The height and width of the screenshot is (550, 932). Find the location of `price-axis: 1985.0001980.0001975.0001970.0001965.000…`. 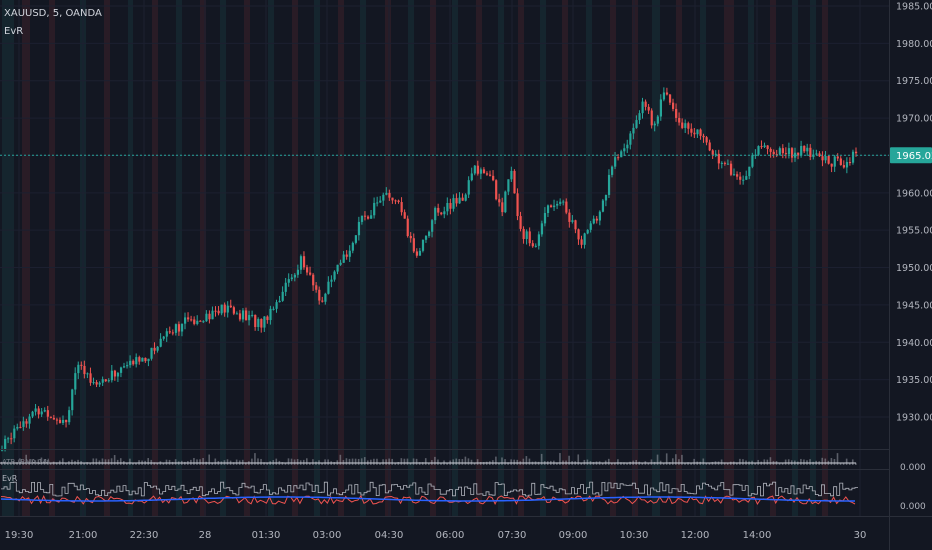

price-axis: 1985.0001980.0001975.0001970.0001965.000… is located at coordinates (914, 213).